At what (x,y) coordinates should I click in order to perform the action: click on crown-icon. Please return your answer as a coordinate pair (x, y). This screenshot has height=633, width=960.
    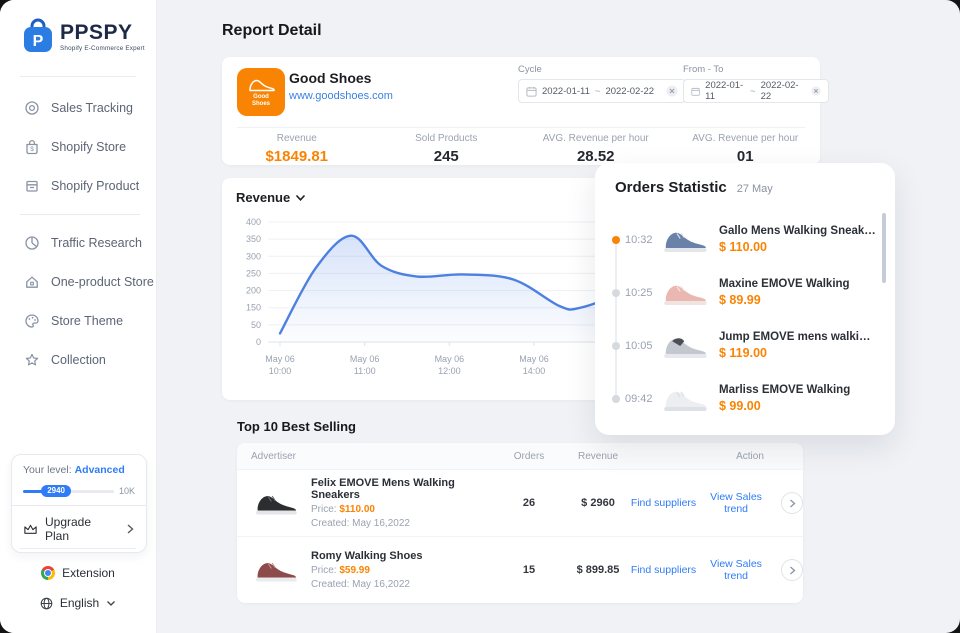
    Looking at the image, I should click on (30, 529).